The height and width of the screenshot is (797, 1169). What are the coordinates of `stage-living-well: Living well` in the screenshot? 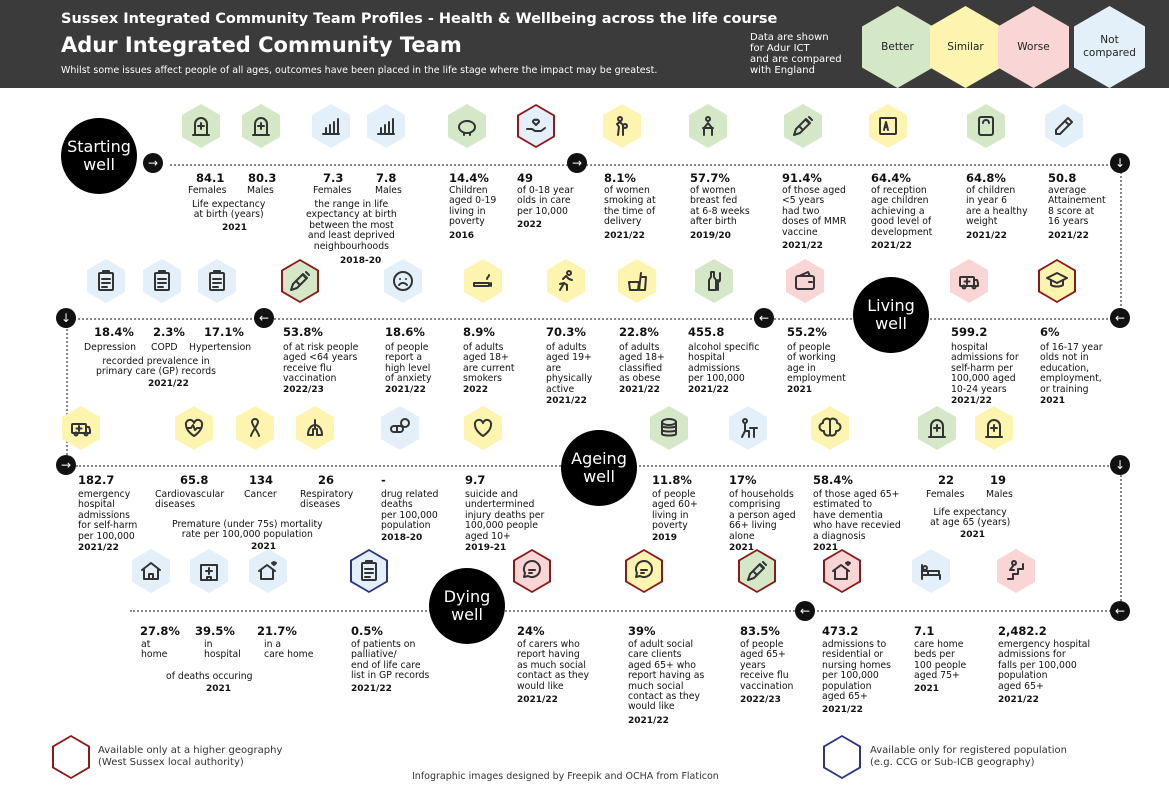 It's located at (891, 315).